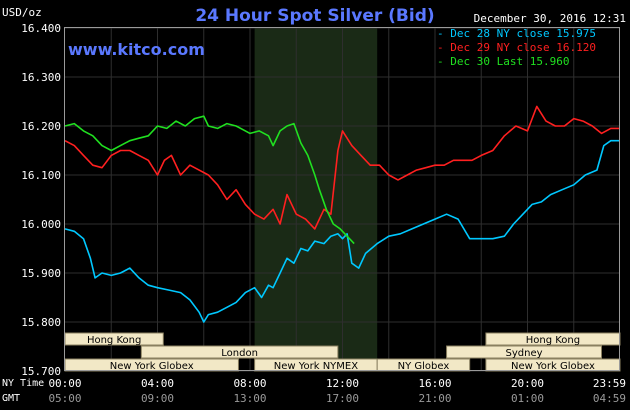 This screenshot has height=410, width=630. I want to click on y-tick-label: 16.400, so click(41, 28).